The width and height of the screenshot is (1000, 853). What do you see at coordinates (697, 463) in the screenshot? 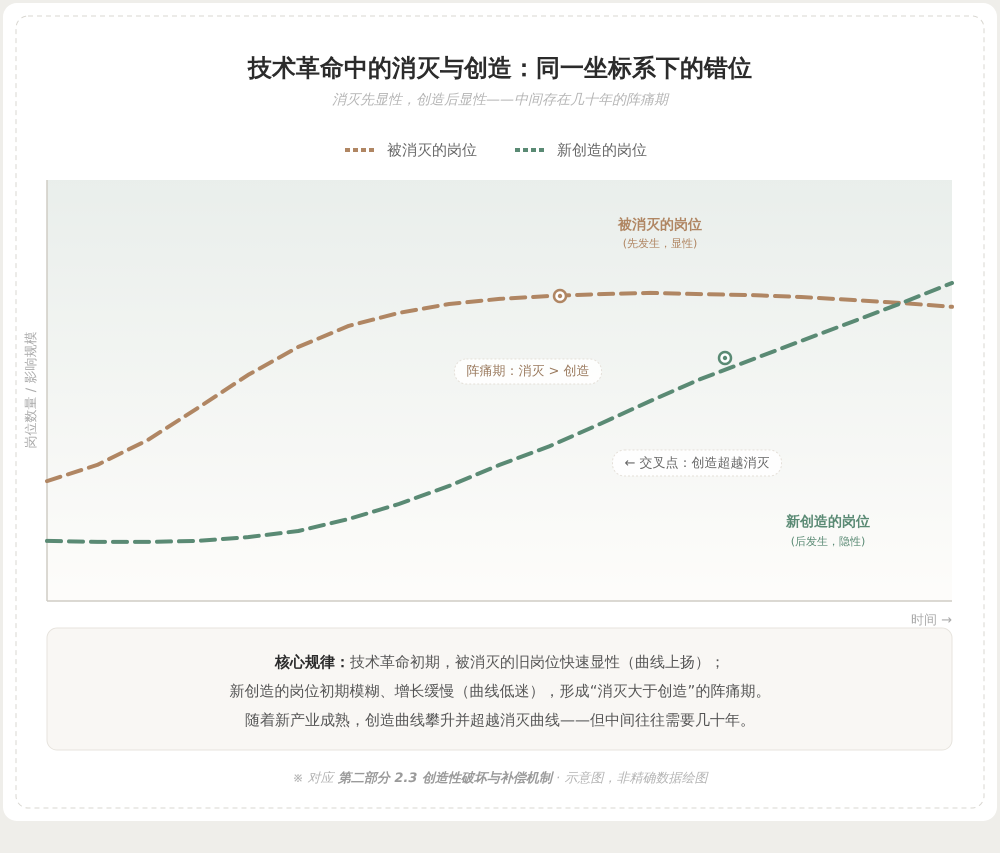
I see `annotation: ← 交叉点：创造超越消灭` at bounding box center [697, 463].